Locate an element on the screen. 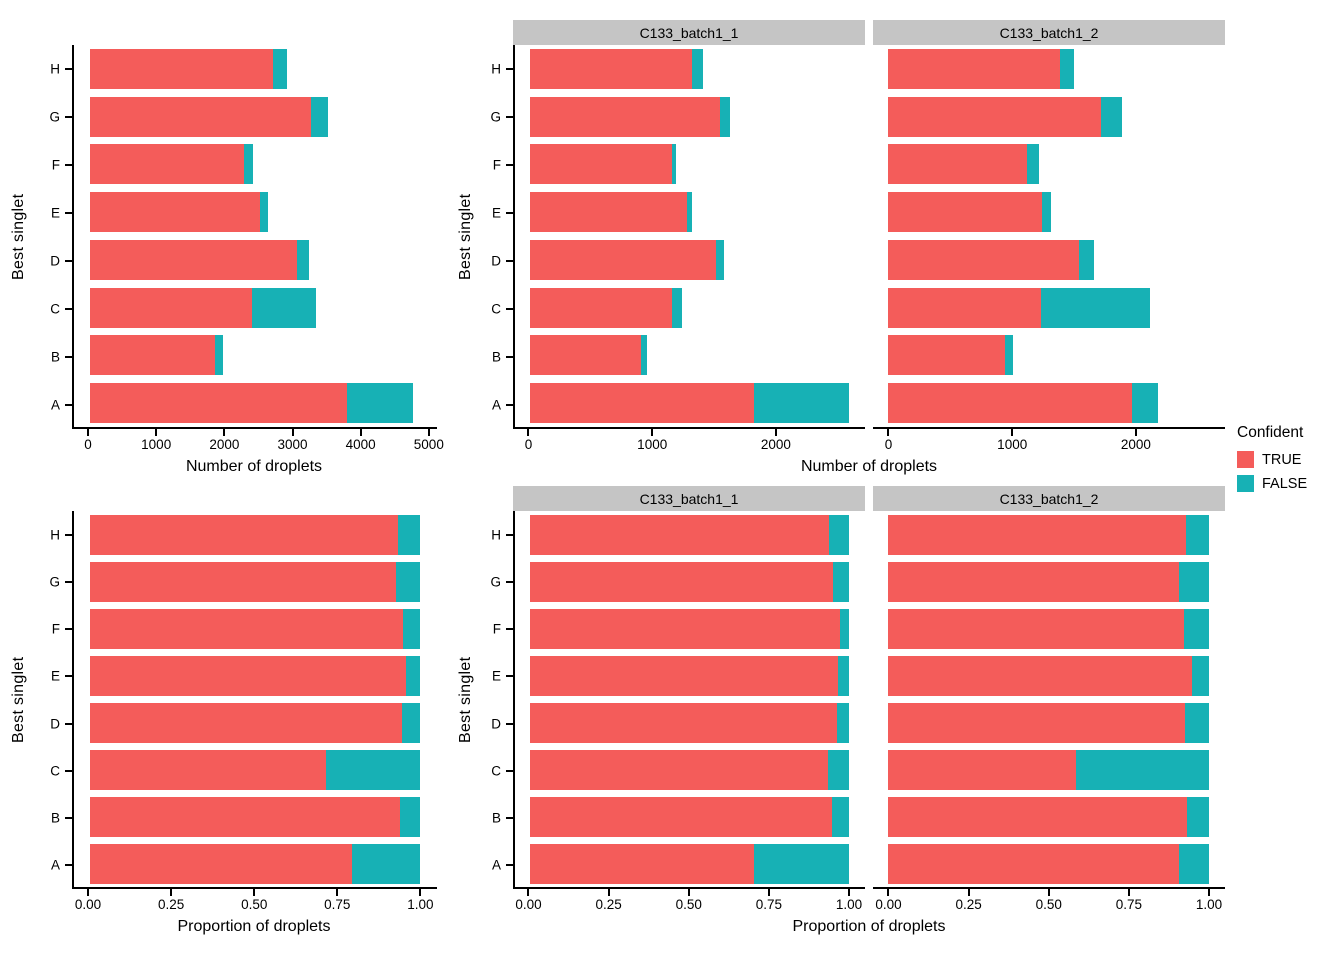  x-axis-proportions-batch1-2: 0.00 0.25 0.50 0.75 1.00 is located at coordinates (1049, 902).